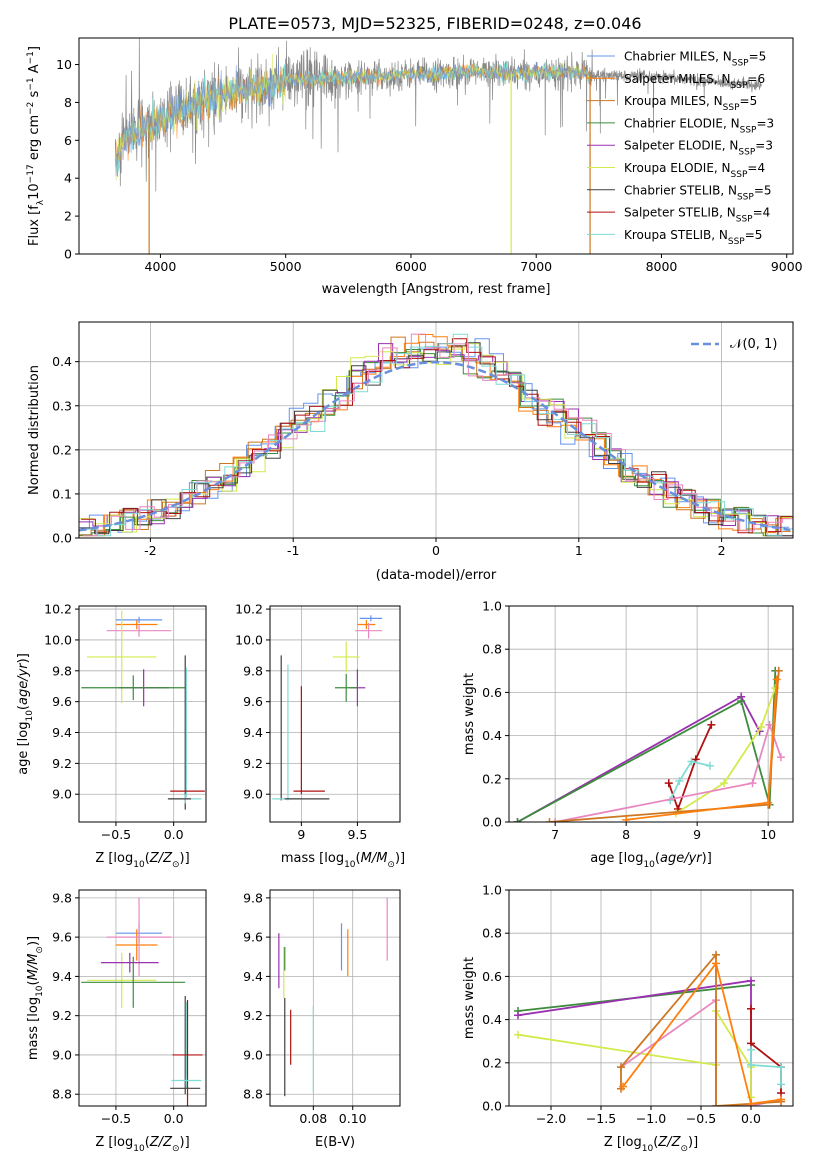 The width and height of the screenshot is (819, 1170). Describe the element at coordinates (694, 81) in the screenshot. I see `legend-entry: Salpeter MILES, NSSP=6` at that location.